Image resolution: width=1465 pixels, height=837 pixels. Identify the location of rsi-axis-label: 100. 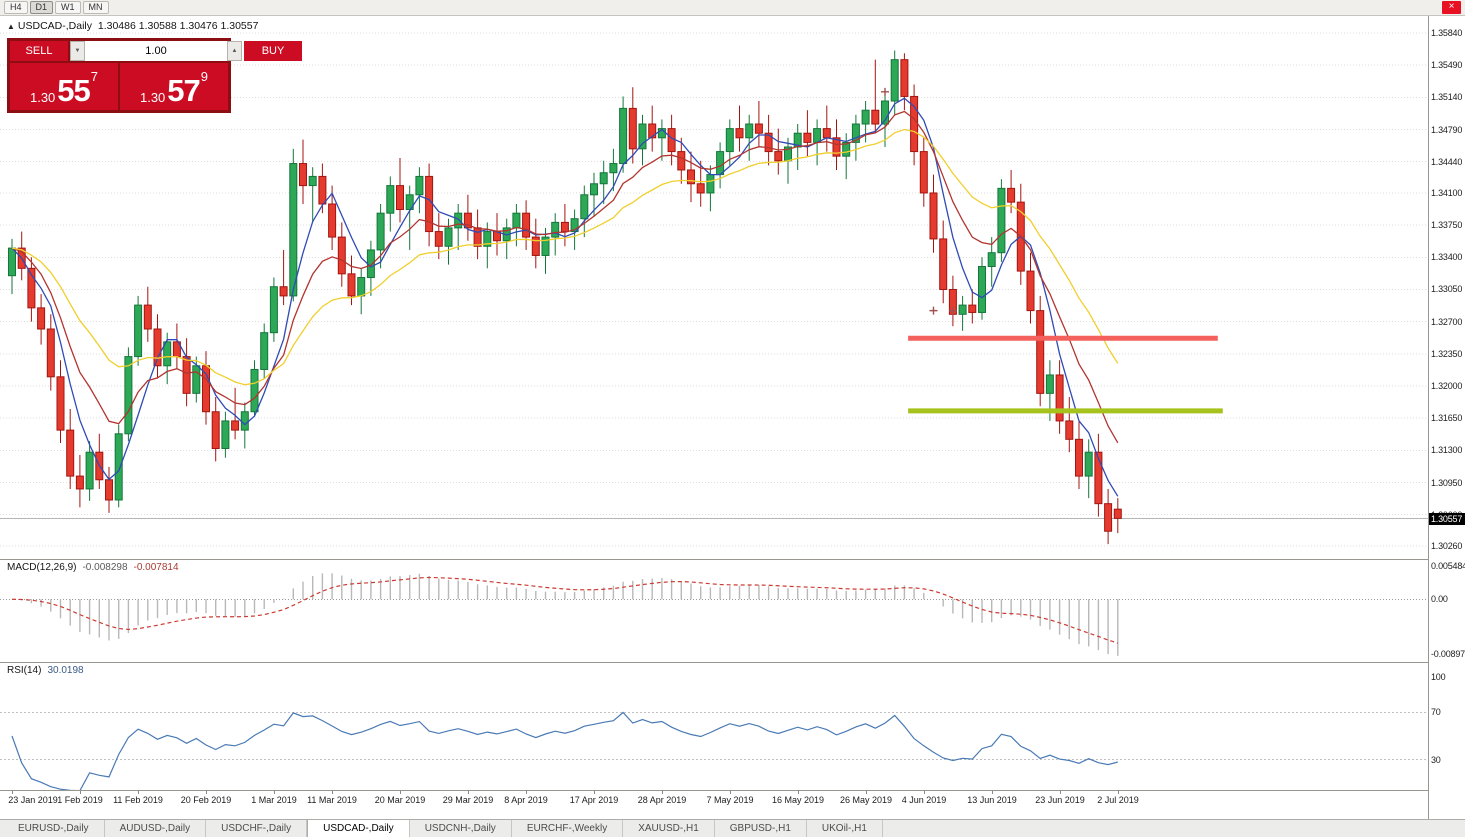
(1438, 677).